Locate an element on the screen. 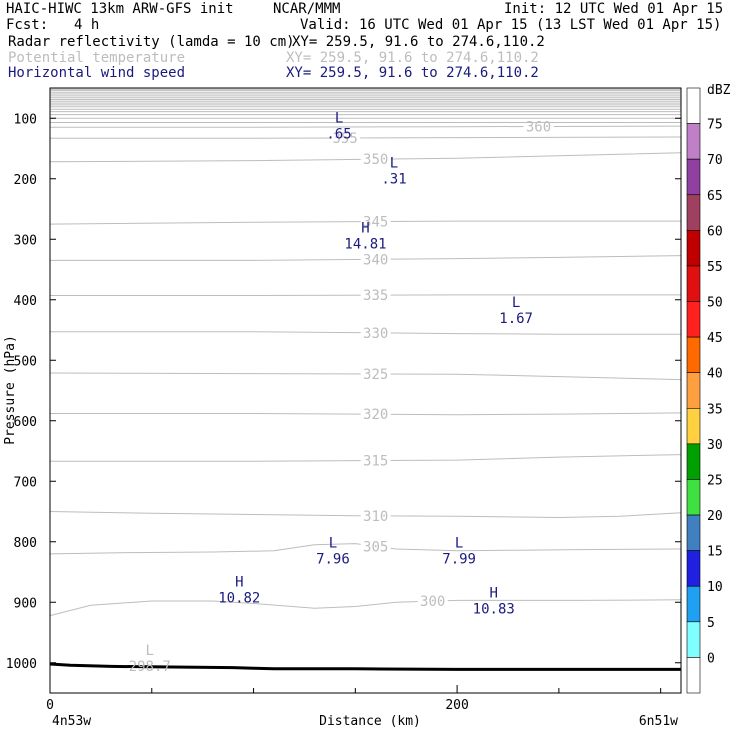 The height and width of the screenshot is (740, 740). colorbar-label: 5 is located at coordinates (711, 623).